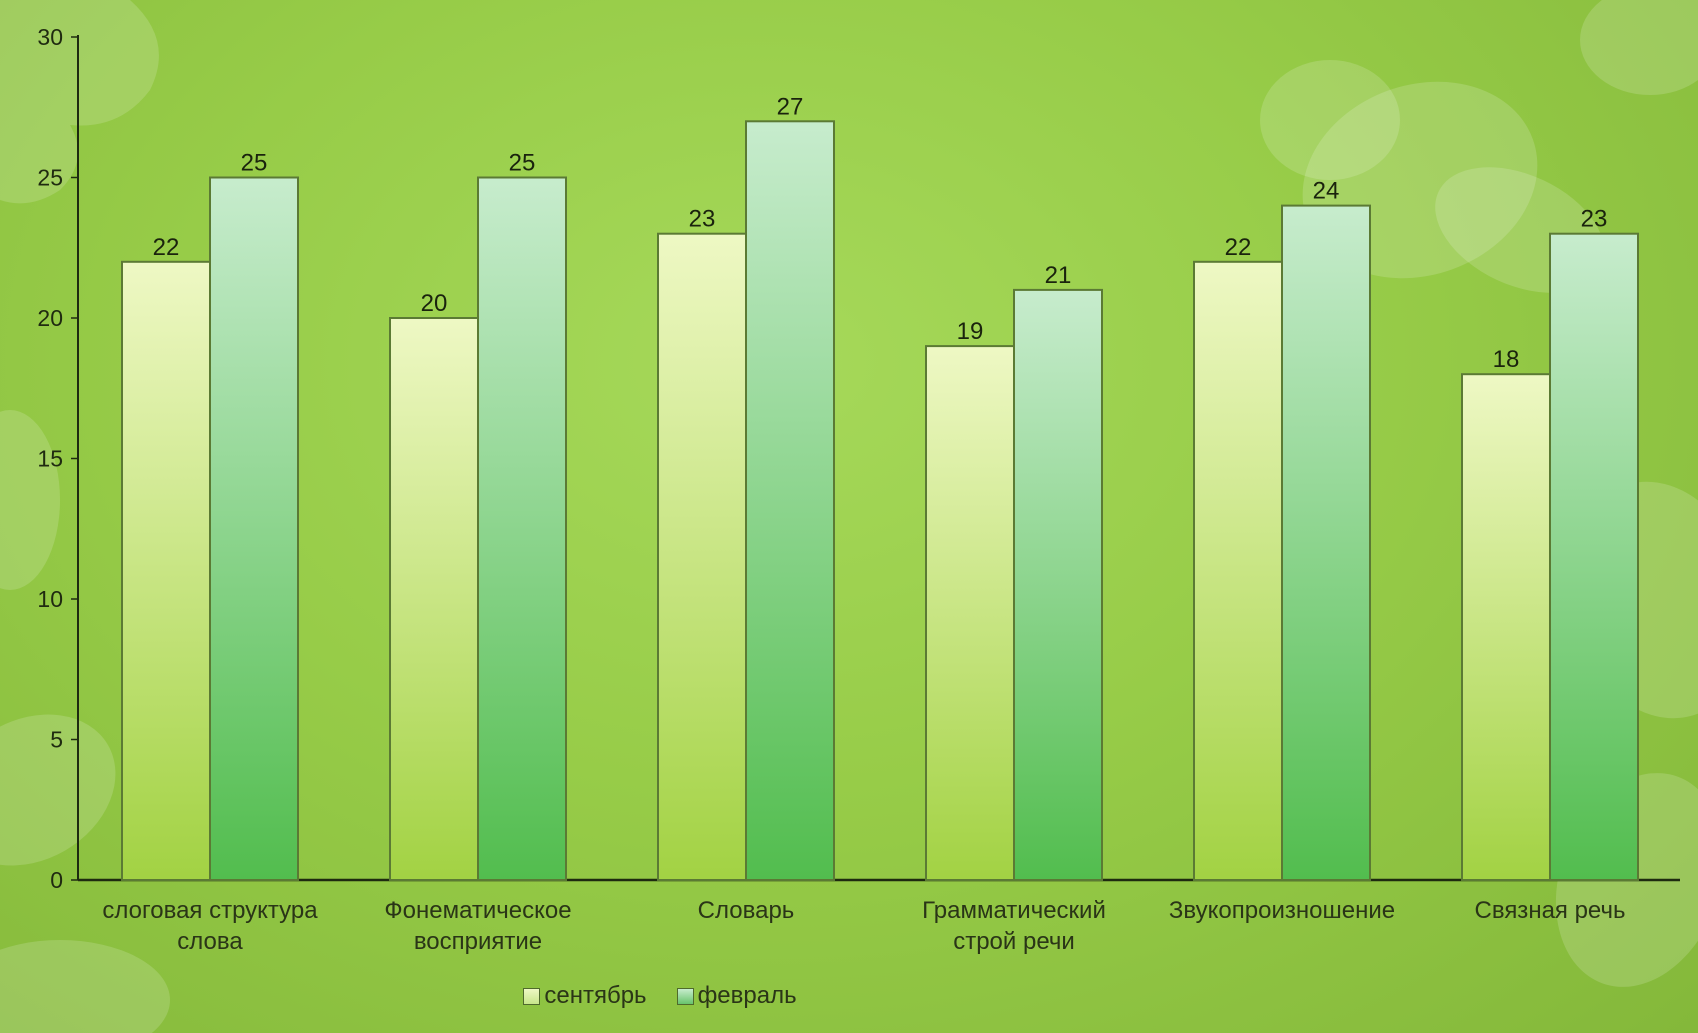  I want to click on category-label-line: Фонематическое, so click(477, 910).